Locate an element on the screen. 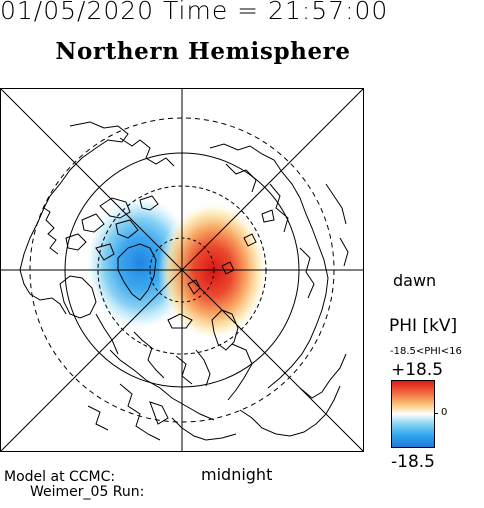 The image size is (484, 508). colorbar is located at coordinates (413, 414).